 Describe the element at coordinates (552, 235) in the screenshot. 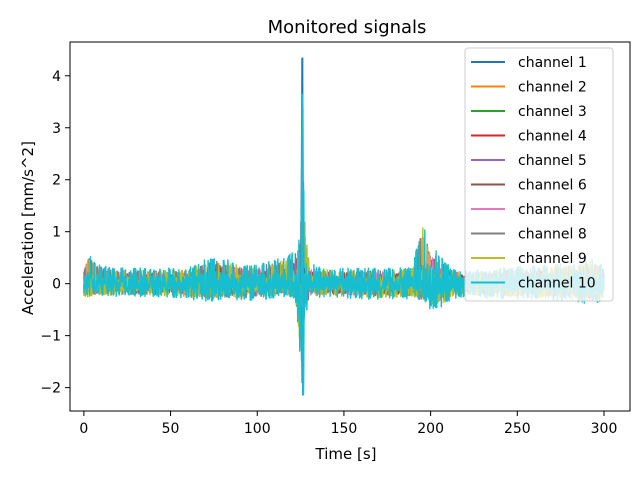

I see `legend-entry: channel 8` at that location.